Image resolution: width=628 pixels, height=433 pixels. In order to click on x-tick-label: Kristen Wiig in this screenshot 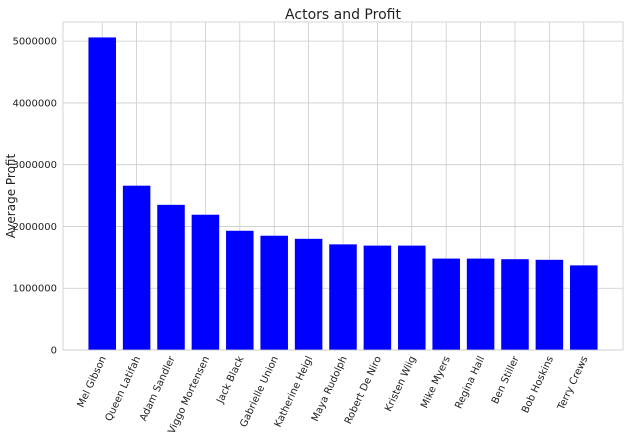, I will do `click(400, 384)`.